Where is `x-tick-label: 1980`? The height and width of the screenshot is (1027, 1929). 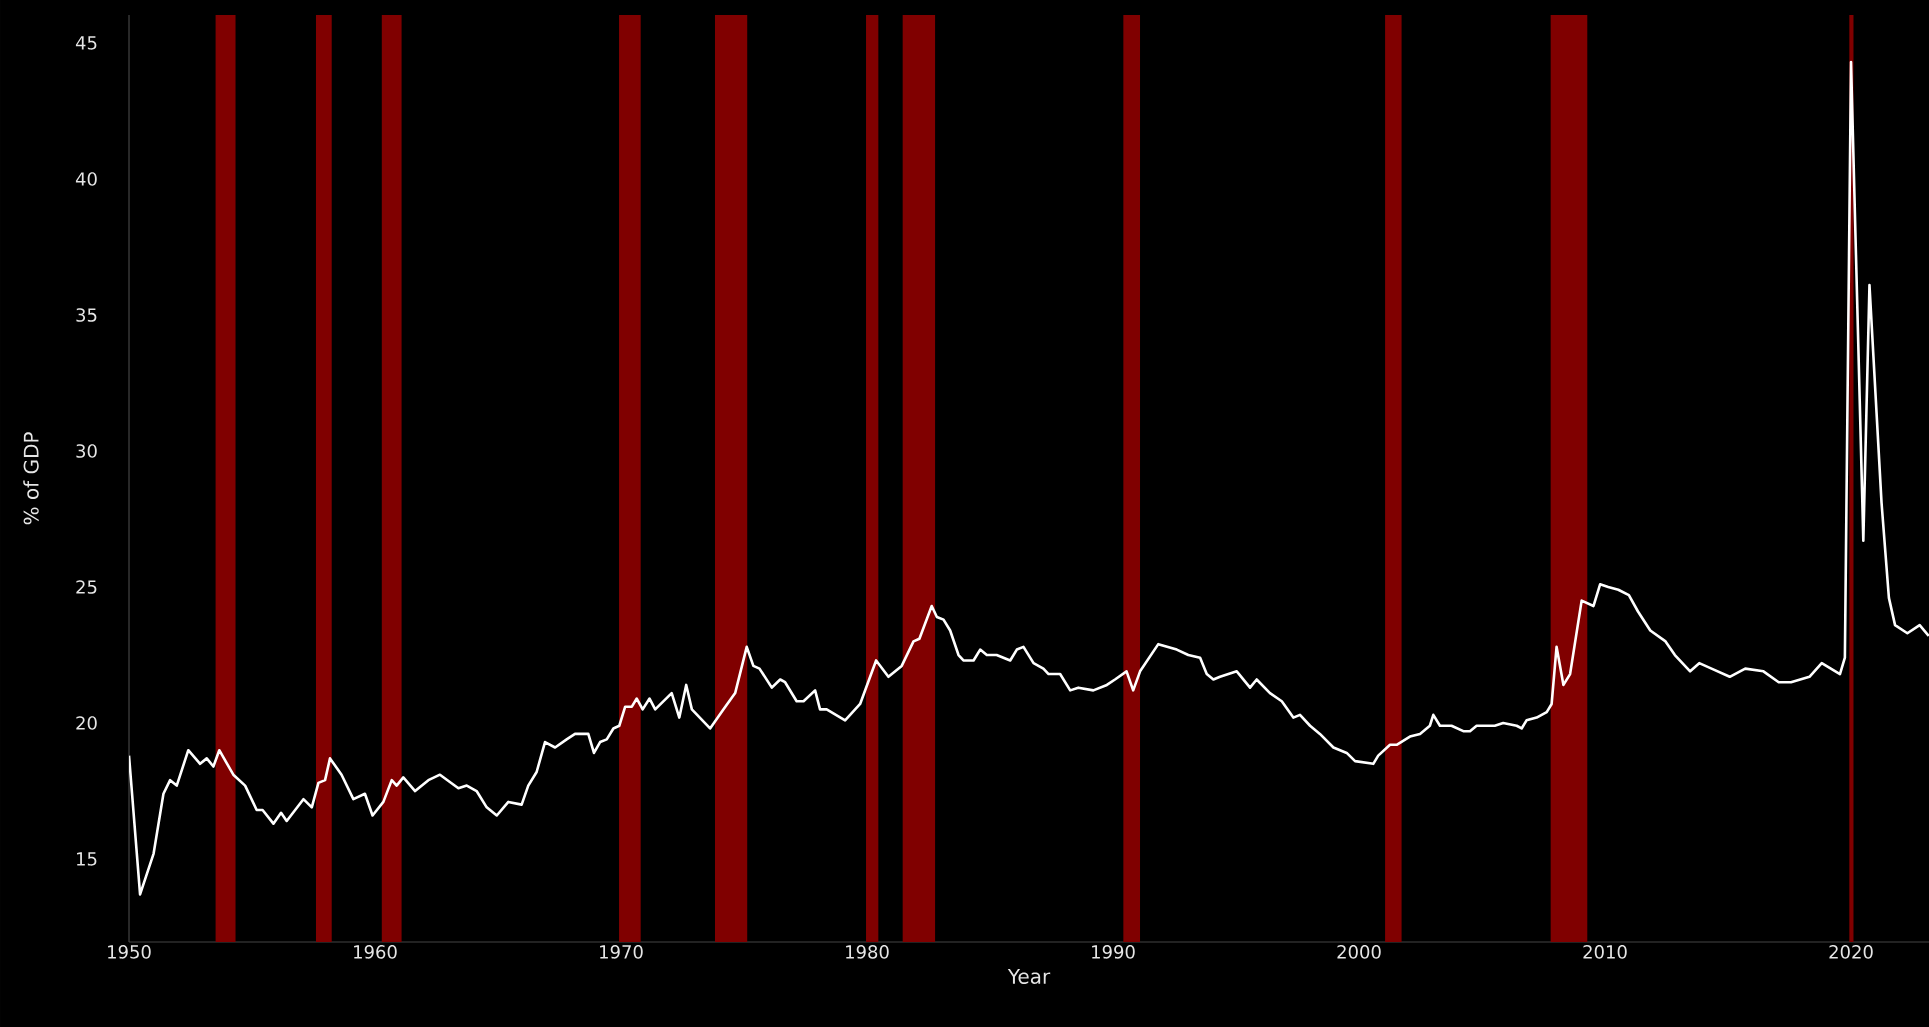 x-tick-label: 1980 is located at coordinates (867, 952).